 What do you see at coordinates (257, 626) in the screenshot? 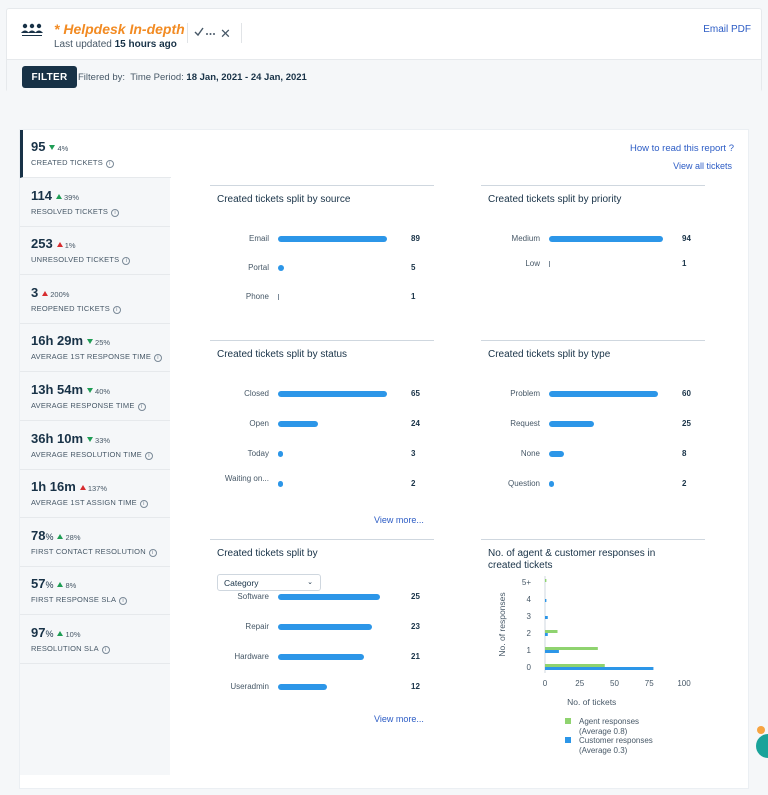
I see `split-label: Repair` at bounding box center [257, 626].